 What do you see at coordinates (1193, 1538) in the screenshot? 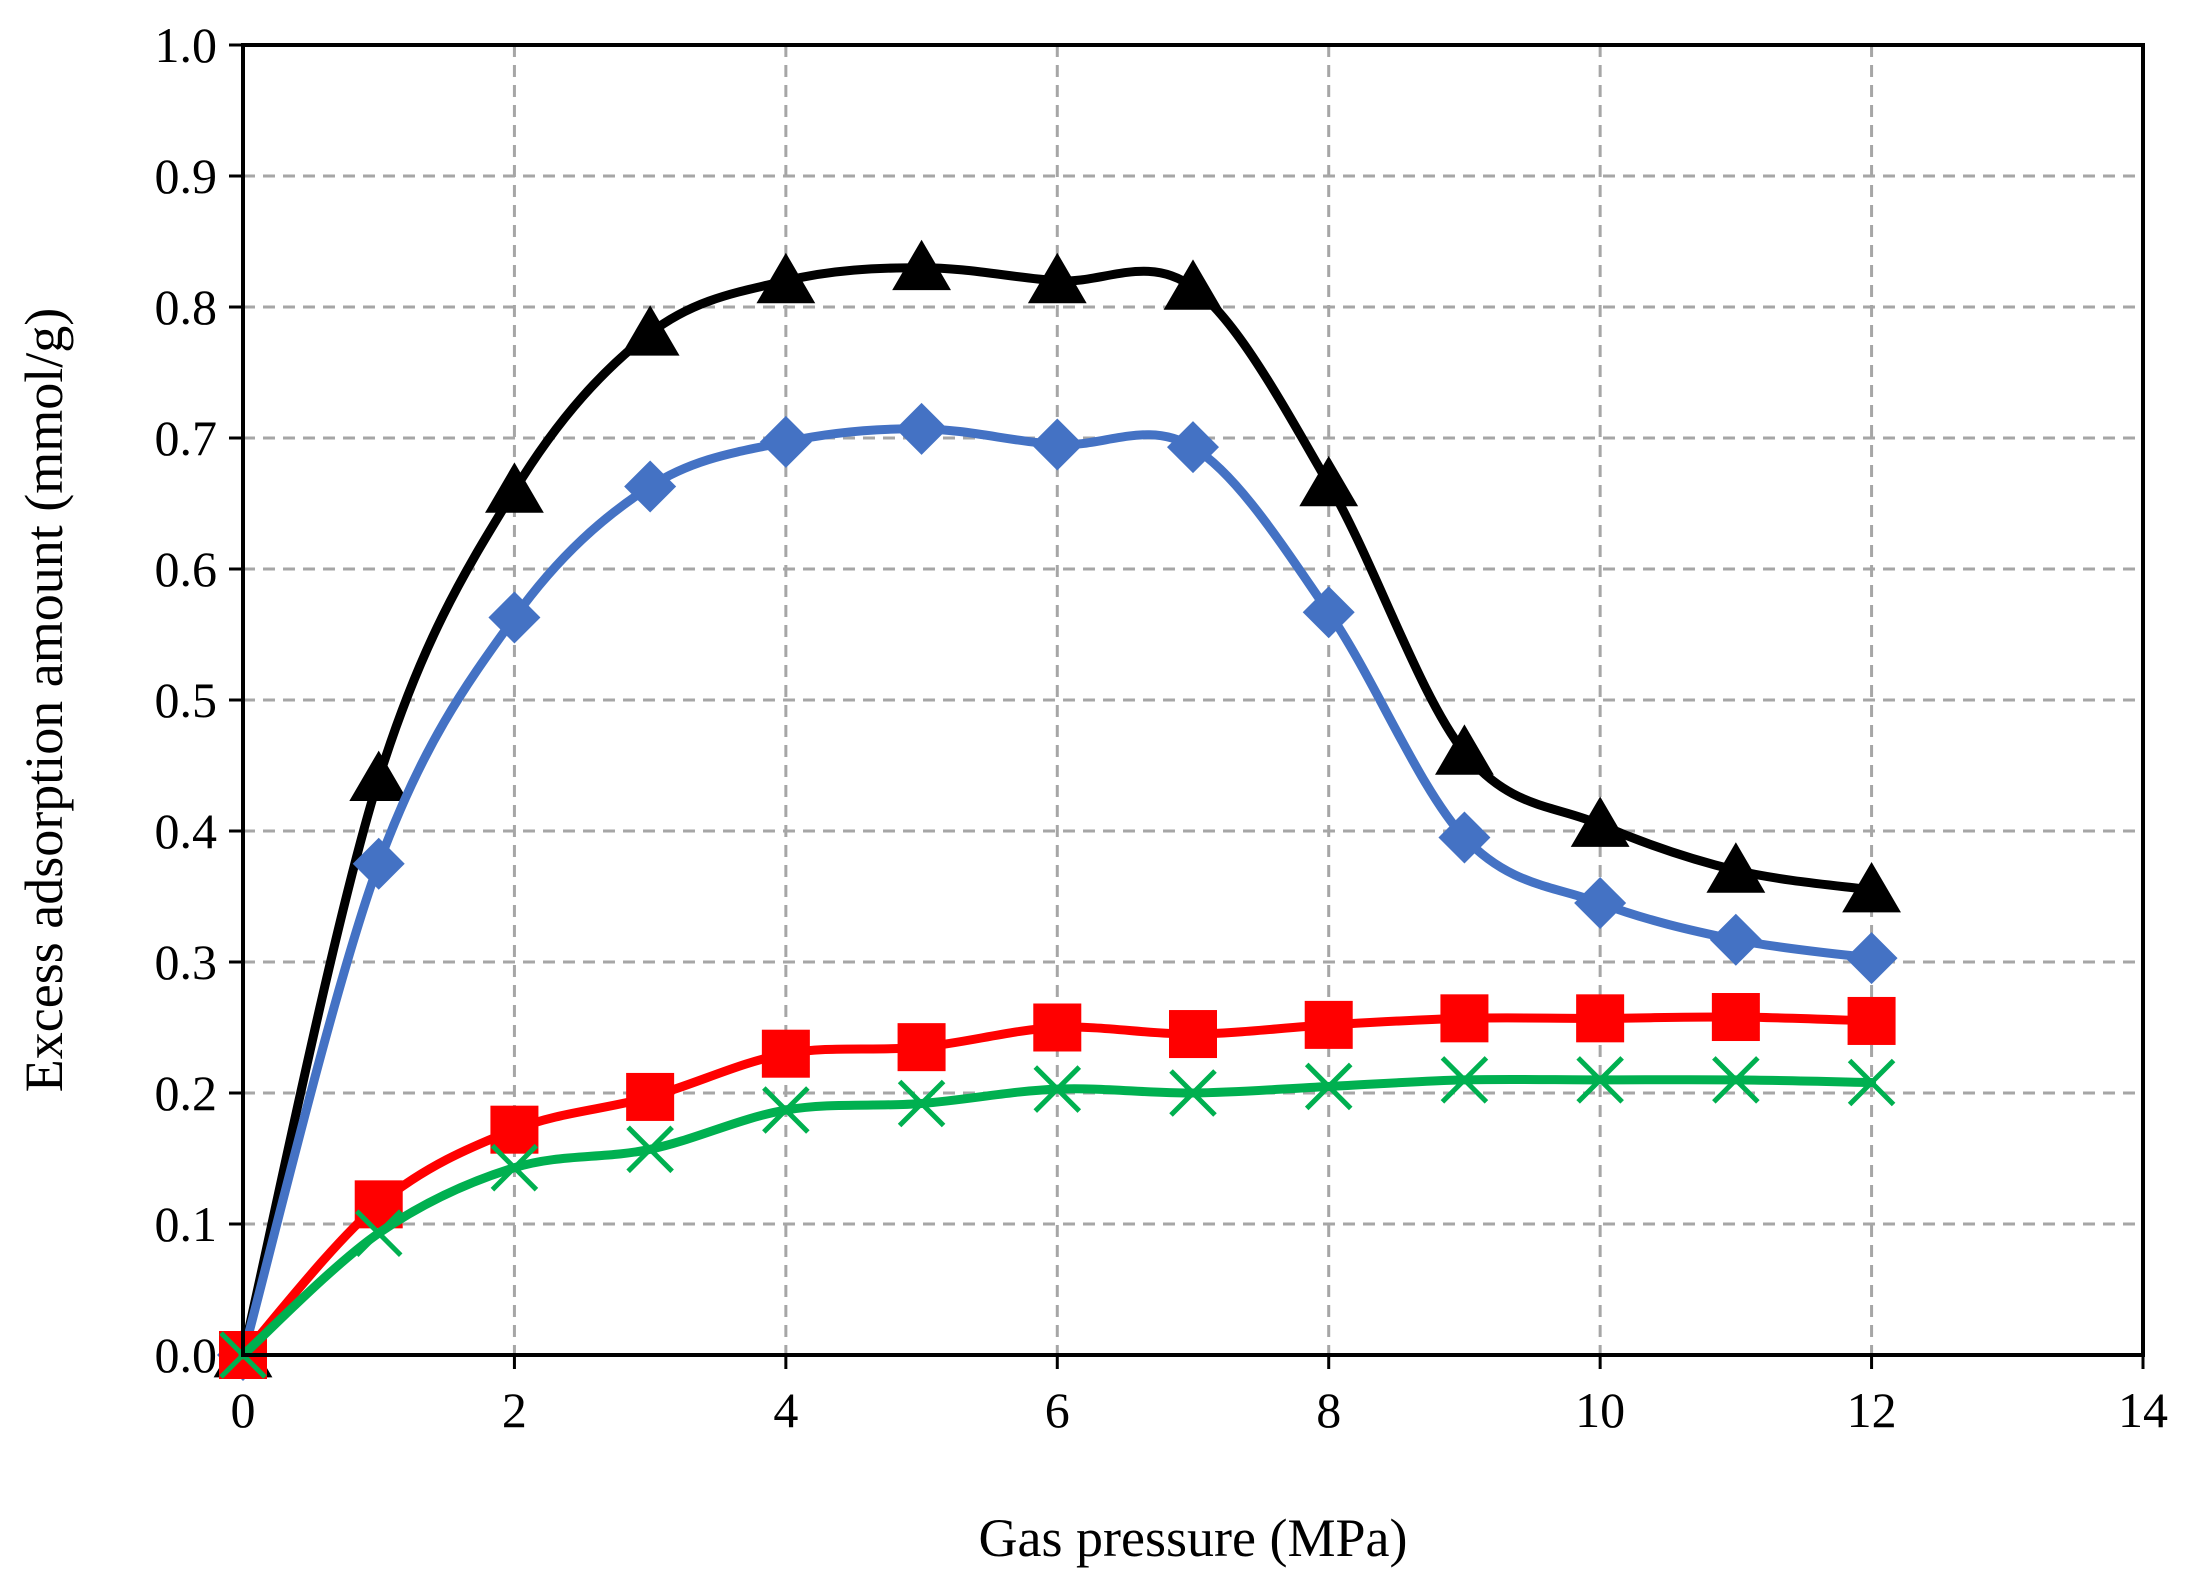
I see `x-axis-title: Gas pressure (MPa)` at bounding box center [1193, 1538].